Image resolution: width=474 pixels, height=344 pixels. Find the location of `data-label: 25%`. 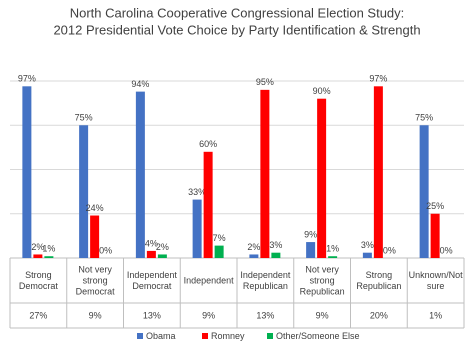

data-label: 25% is located at coordinates (435, 206).